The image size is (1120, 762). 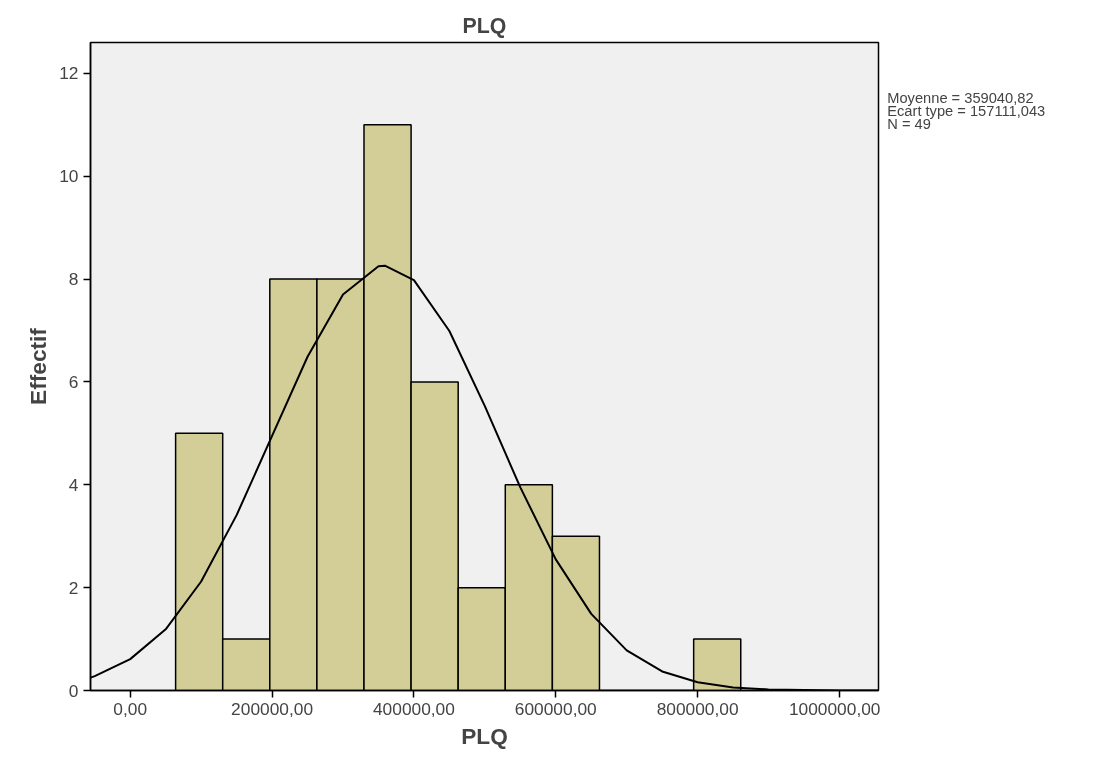 I want to click on x-tick-label: 600000,00, so click(x=555, y=708).